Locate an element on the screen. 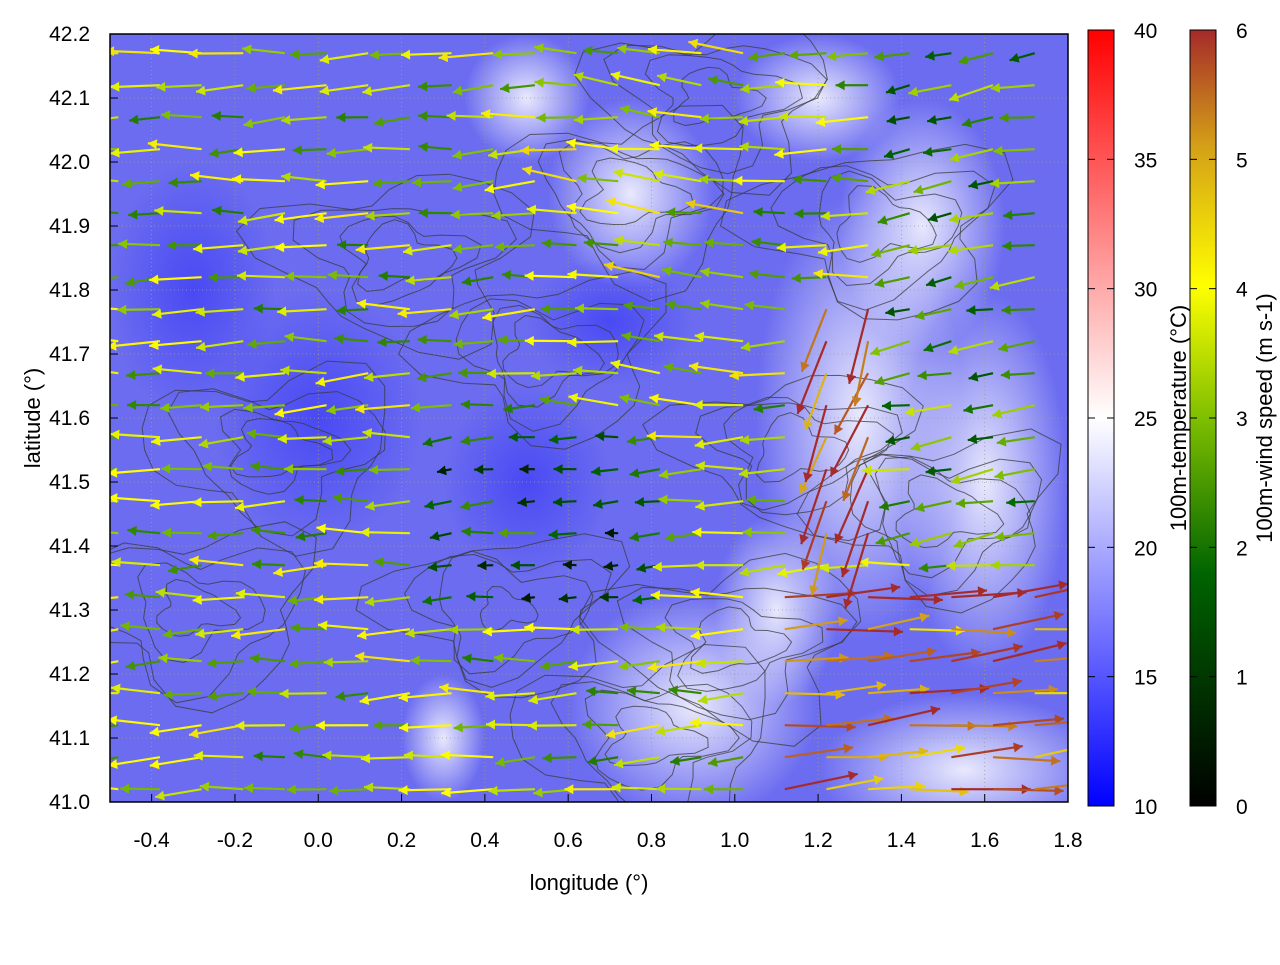 This screenshot has width=1280, height=965. colorbar-tick-label: 35 is located at coordinates (1145, 160).